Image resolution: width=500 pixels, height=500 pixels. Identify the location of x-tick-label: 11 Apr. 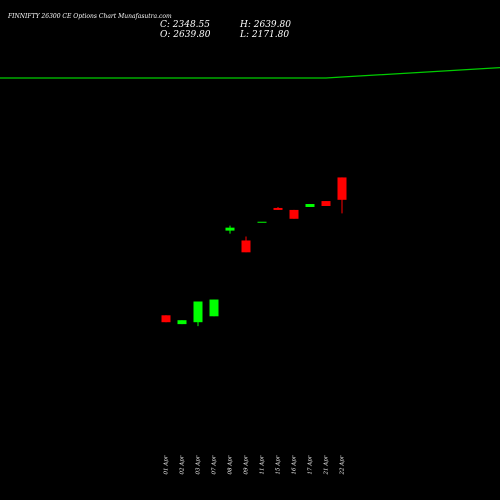
(263, 464).